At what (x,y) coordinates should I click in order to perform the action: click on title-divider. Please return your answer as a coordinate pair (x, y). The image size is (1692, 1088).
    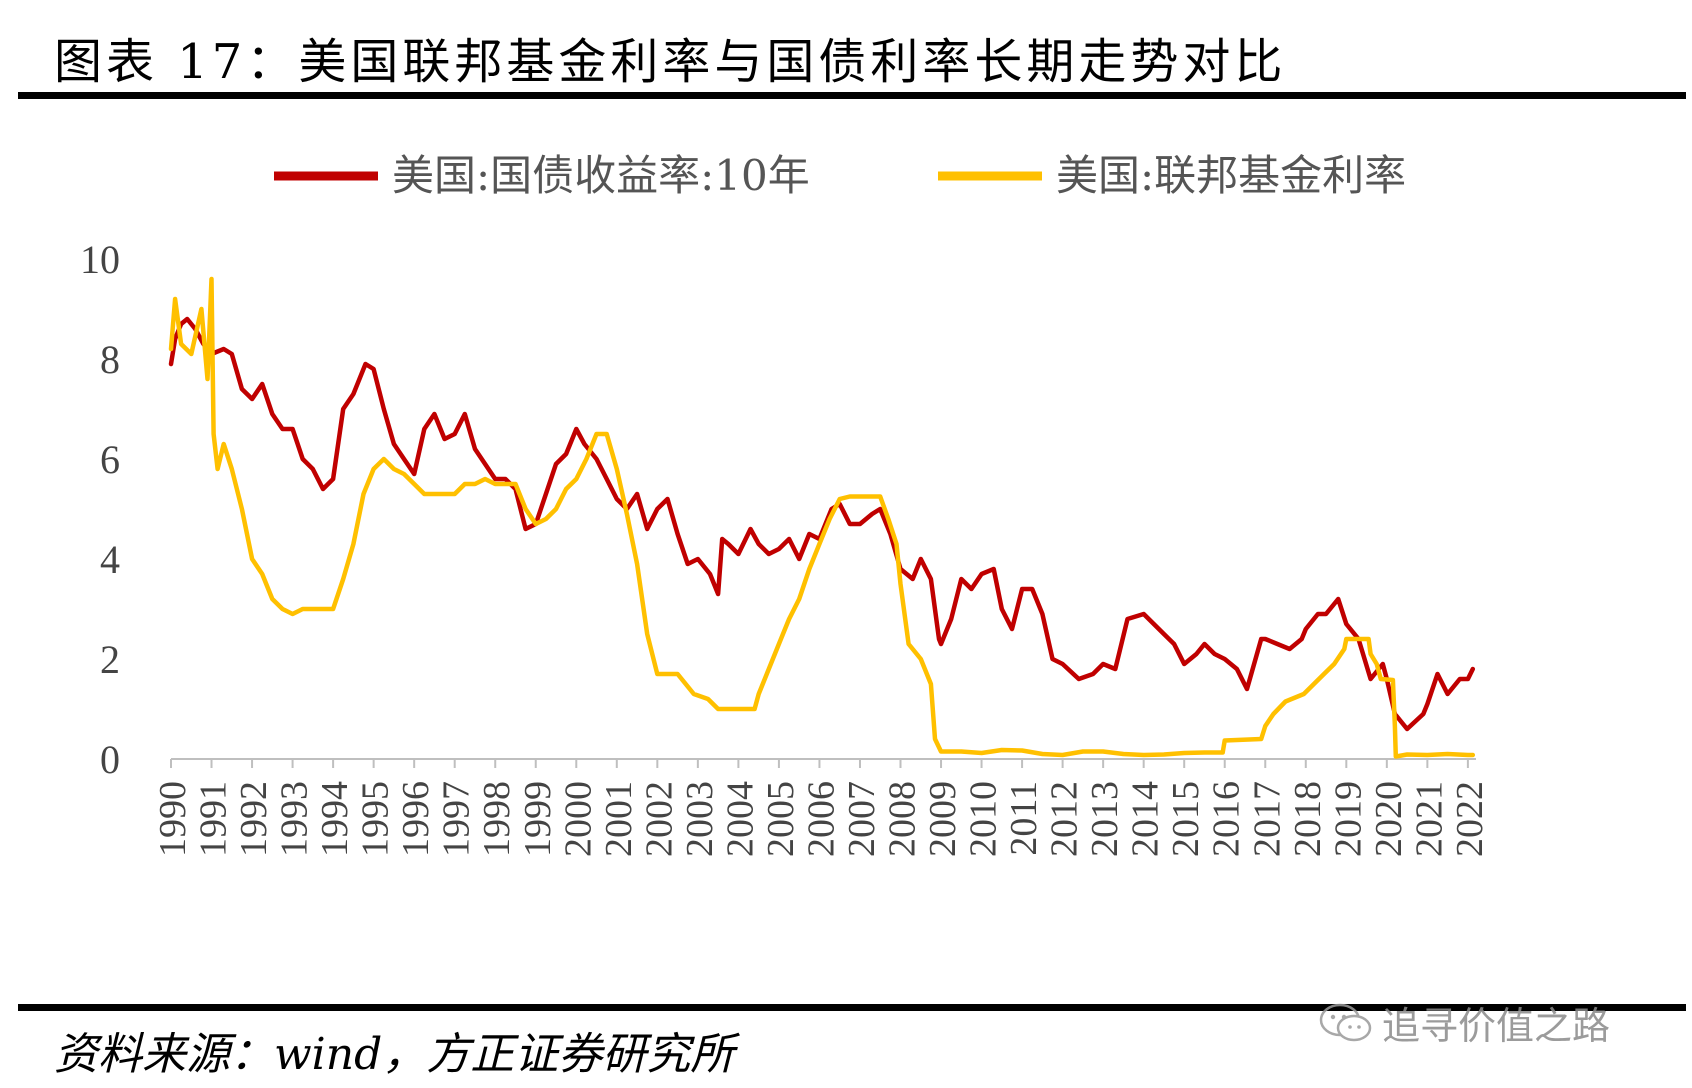
    Looking at the image, I should click on (852, 95).